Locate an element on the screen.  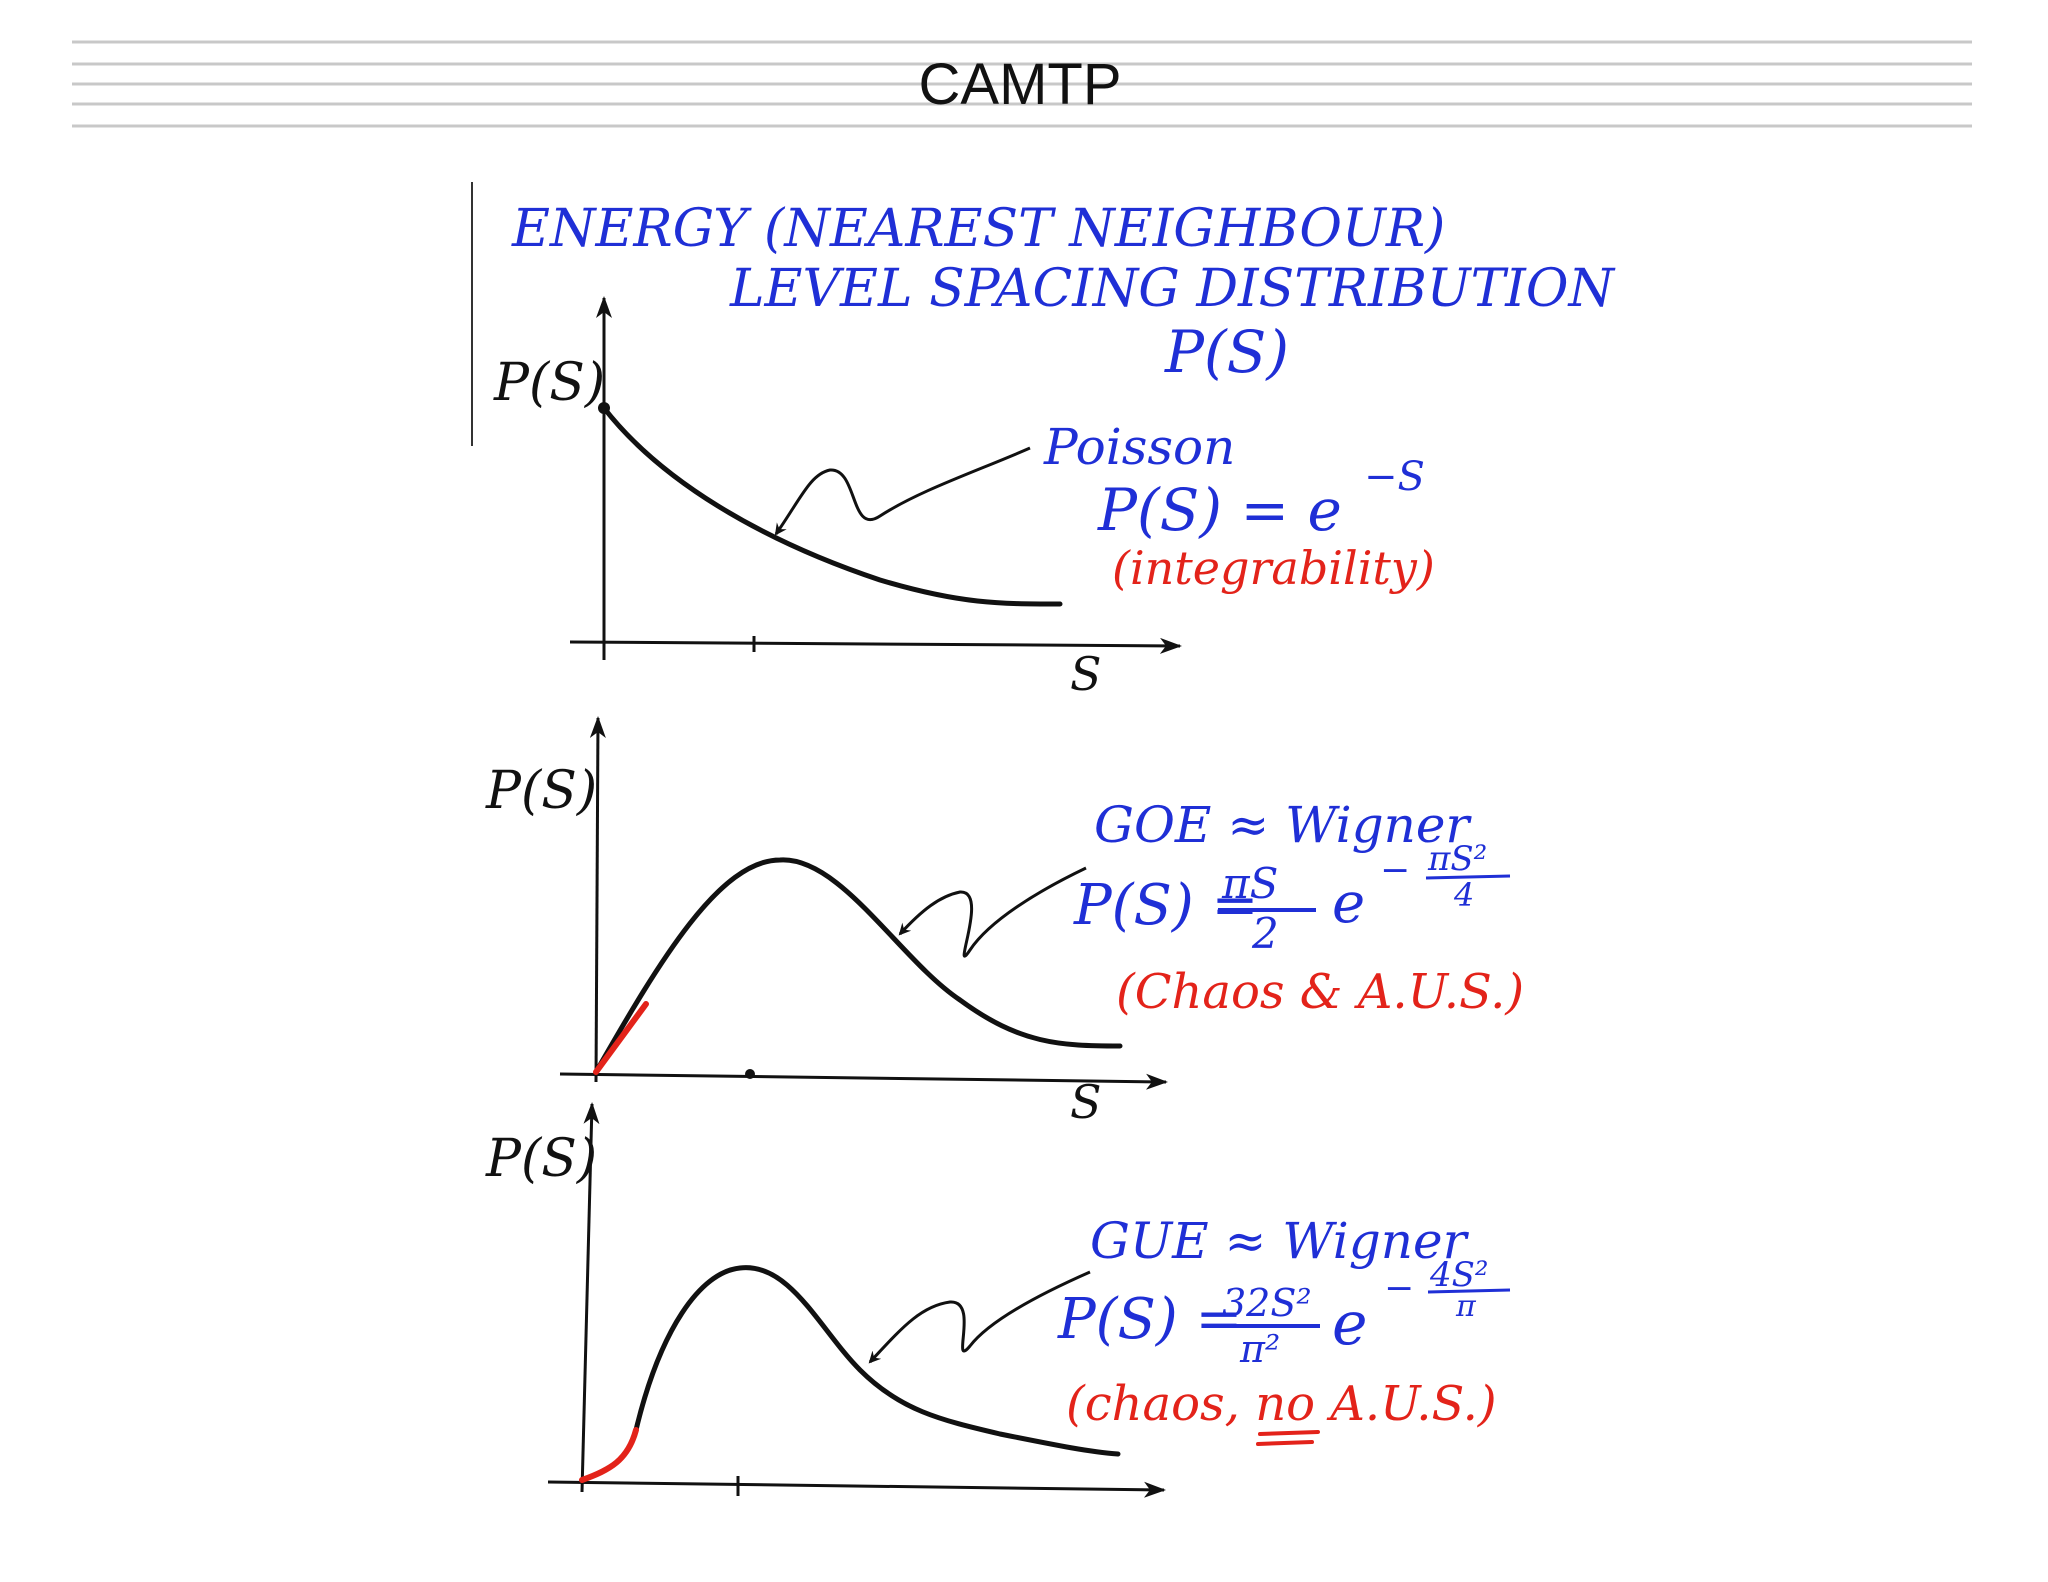
formula-numerator: πS is located at coordinates (1249, 883).